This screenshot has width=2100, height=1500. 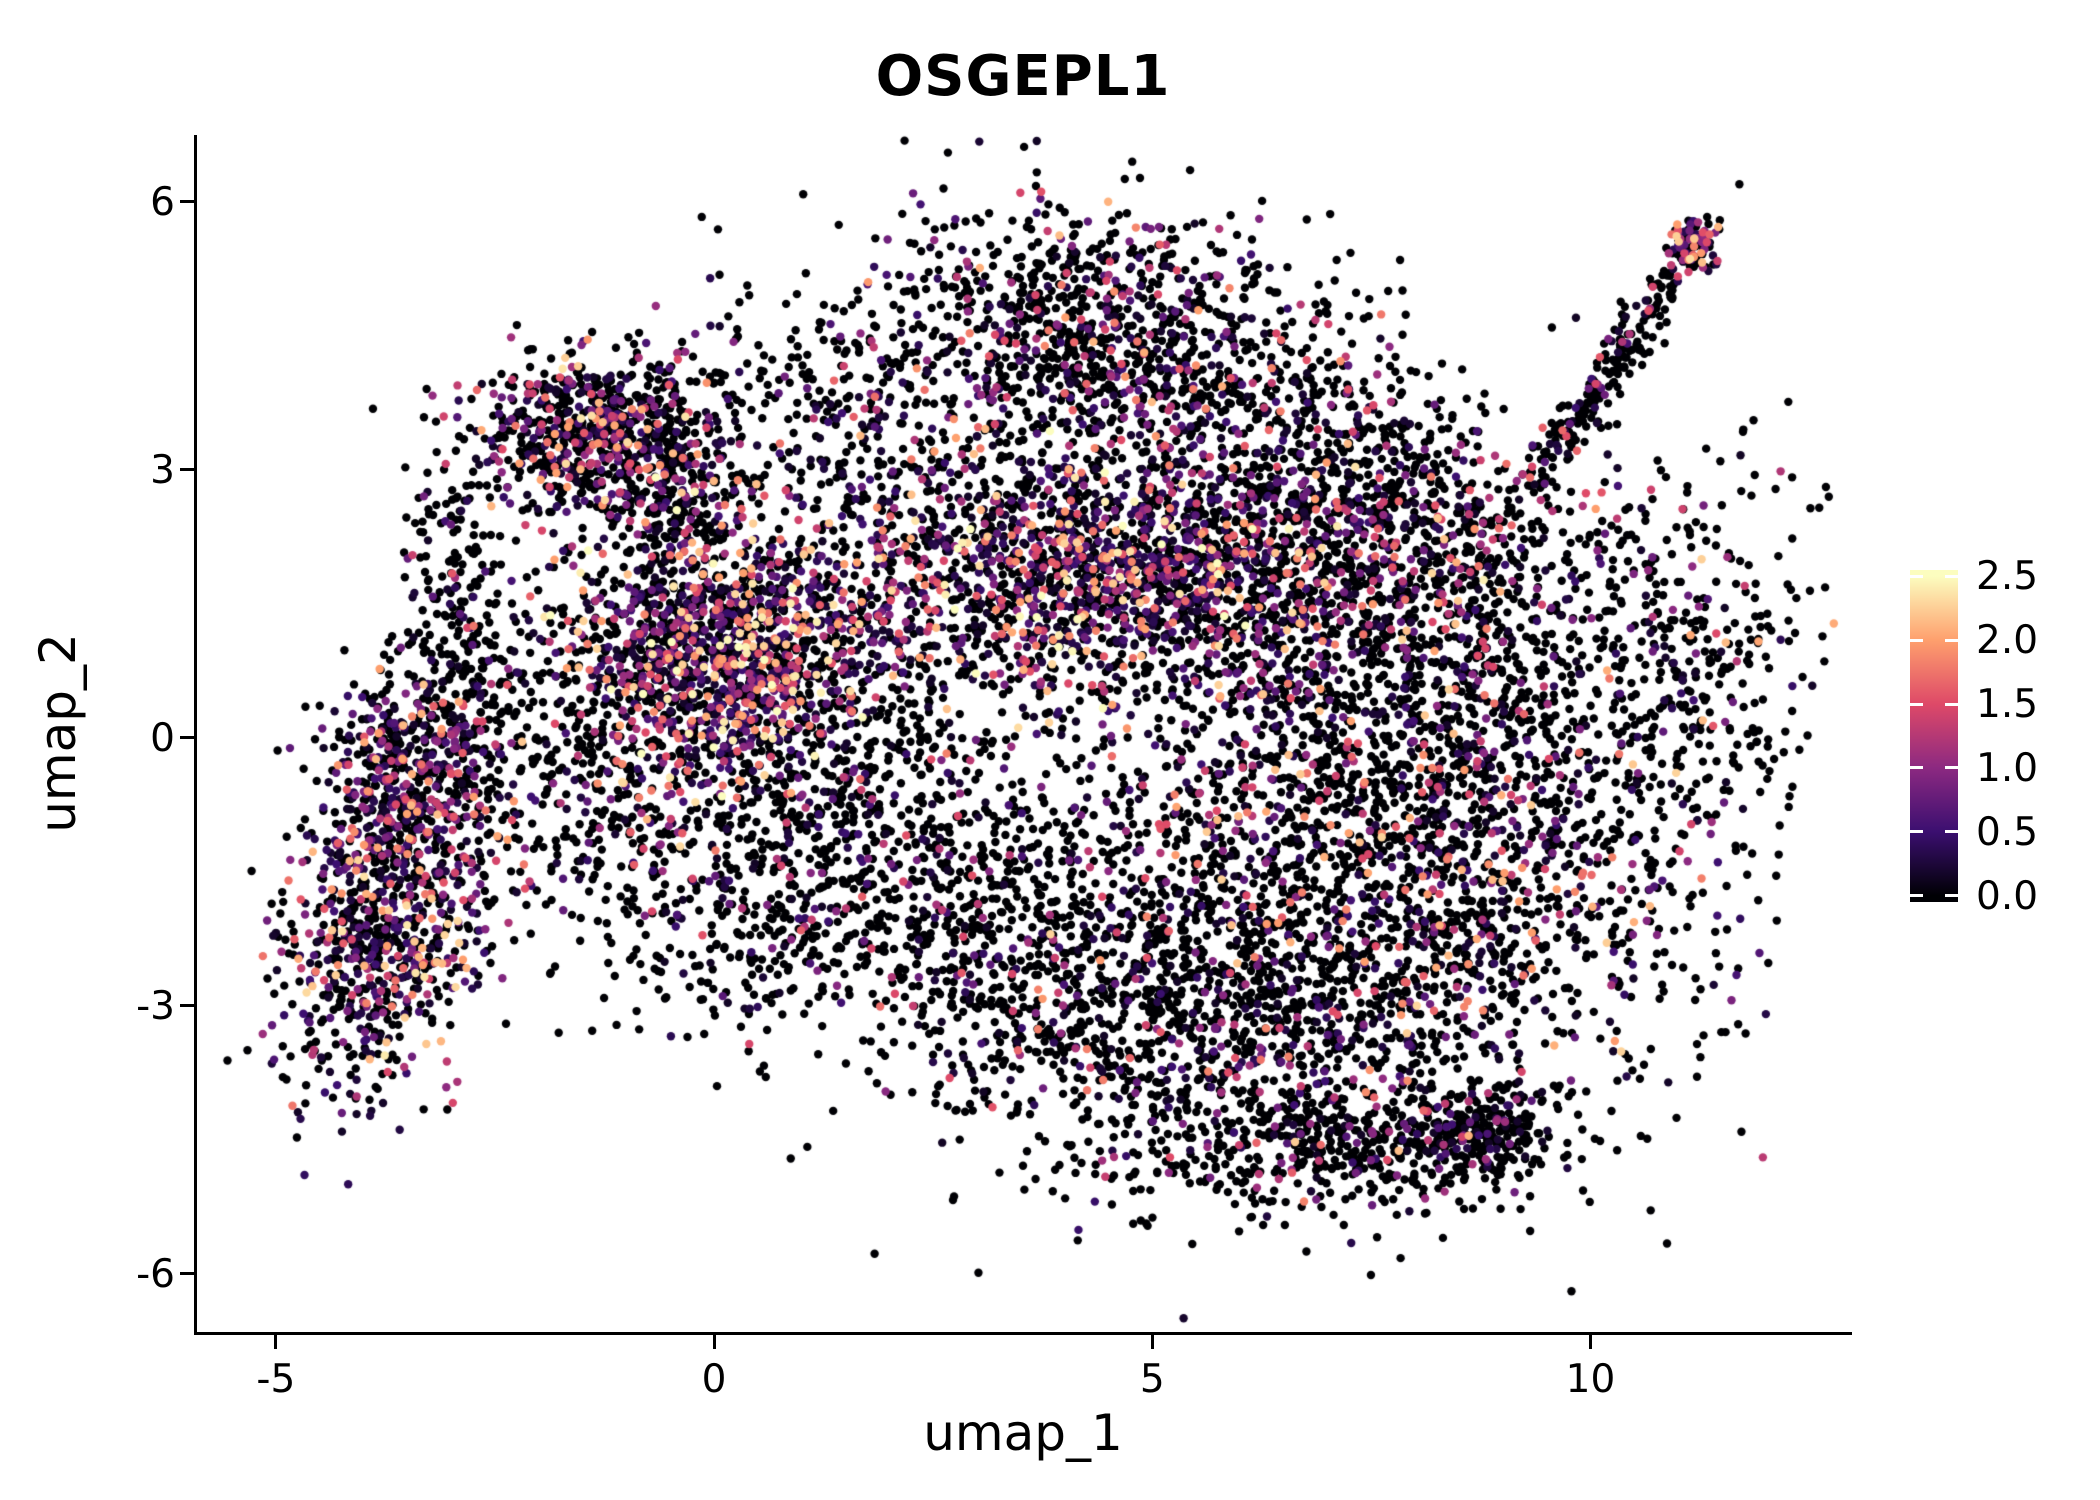 I want to click on x-tick-label: 10, so click(x=1590, y=1379).